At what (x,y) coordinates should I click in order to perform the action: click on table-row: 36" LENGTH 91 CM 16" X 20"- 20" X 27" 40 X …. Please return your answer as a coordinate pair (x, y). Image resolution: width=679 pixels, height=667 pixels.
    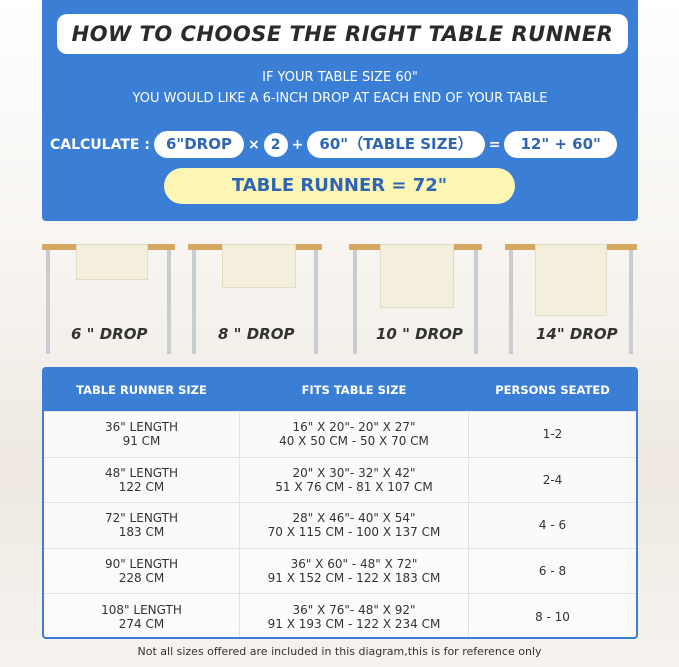
    Looking at the image, I should click on (340, 434).